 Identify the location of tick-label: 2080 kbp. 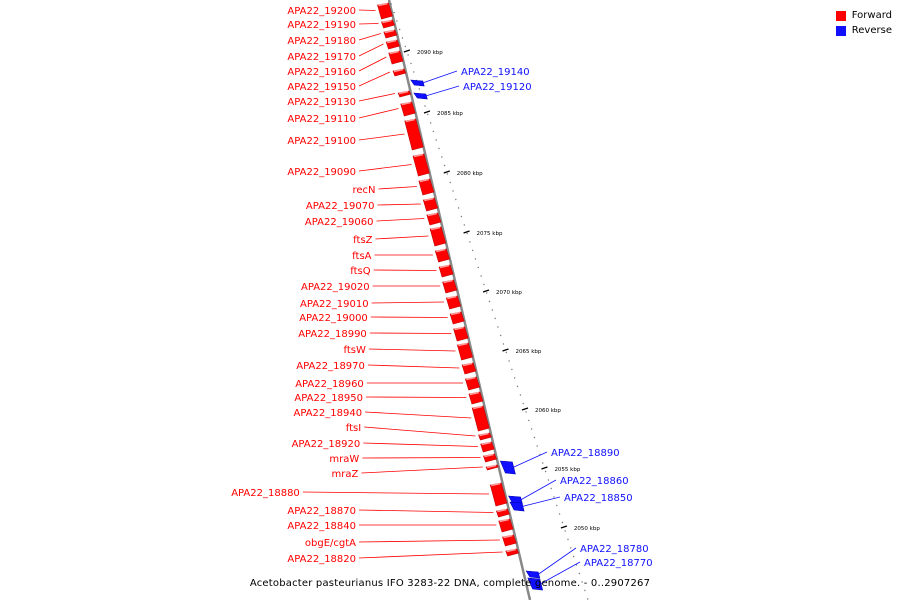
(470, 174).